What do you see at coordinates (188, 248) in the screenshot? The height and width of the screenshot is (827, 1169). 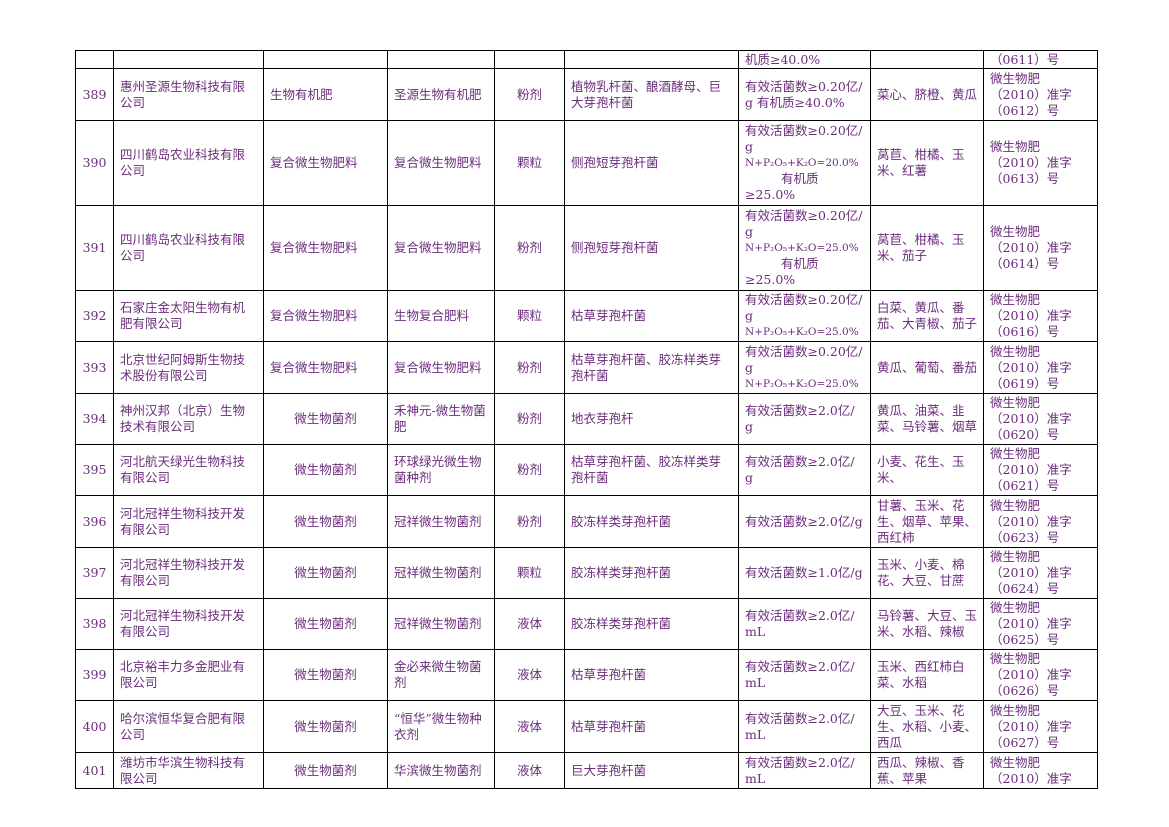 I see `cell-company: 四川鹤岛农业科技有限公司` at bounding box center [188, 248].